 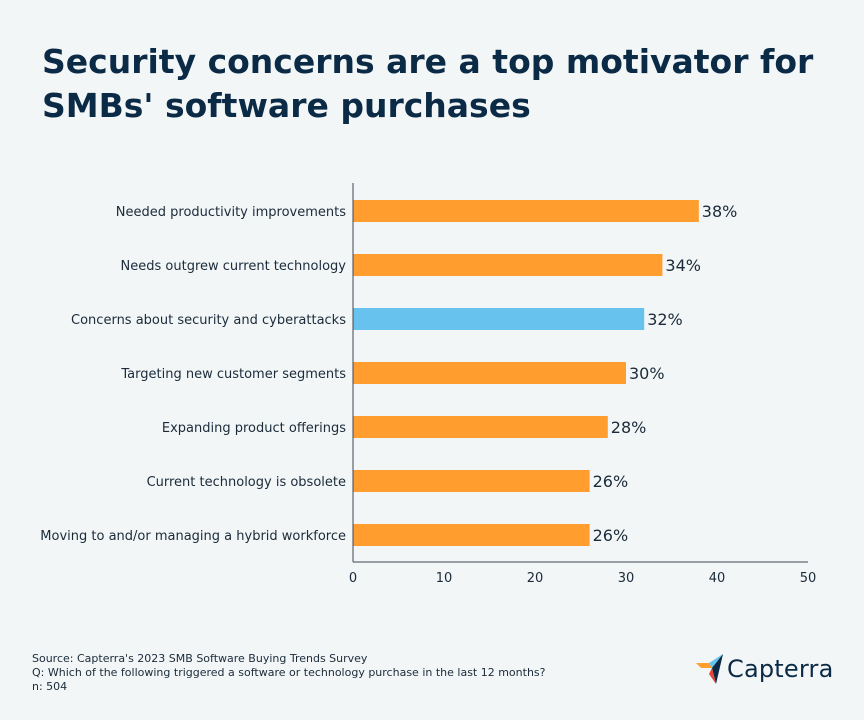 What do you see at coordinates (780, 669) in the screenshot?
I see `logo-text: Capterra` at bounding box center [780, 669].